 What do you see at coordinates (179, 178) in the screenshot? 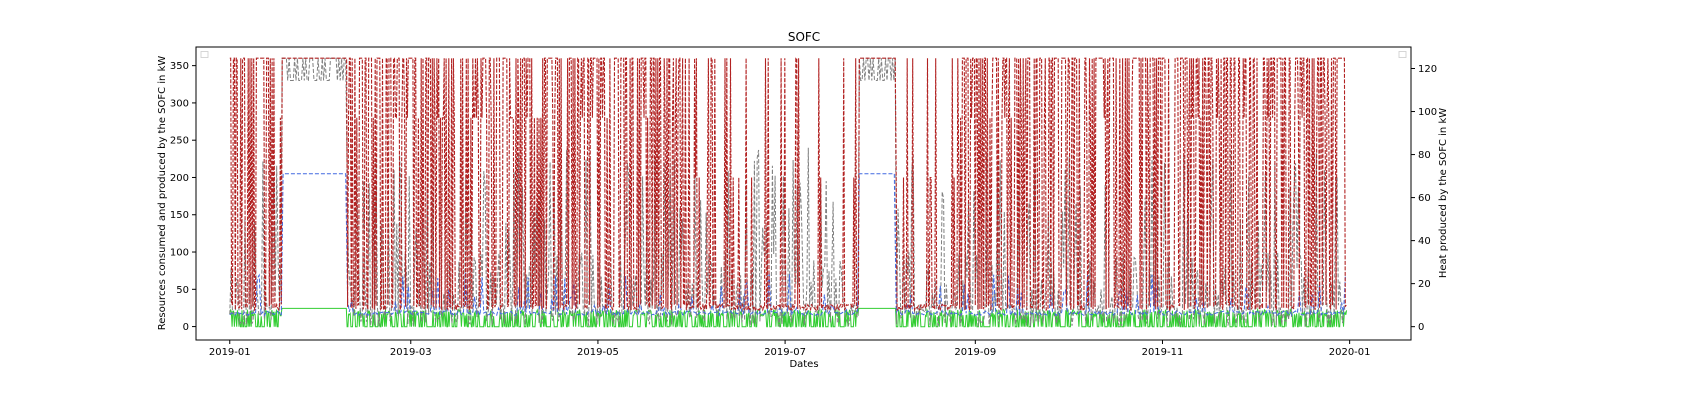
I see `y-left-tick-label: 200` at bounding box center [179, 178].